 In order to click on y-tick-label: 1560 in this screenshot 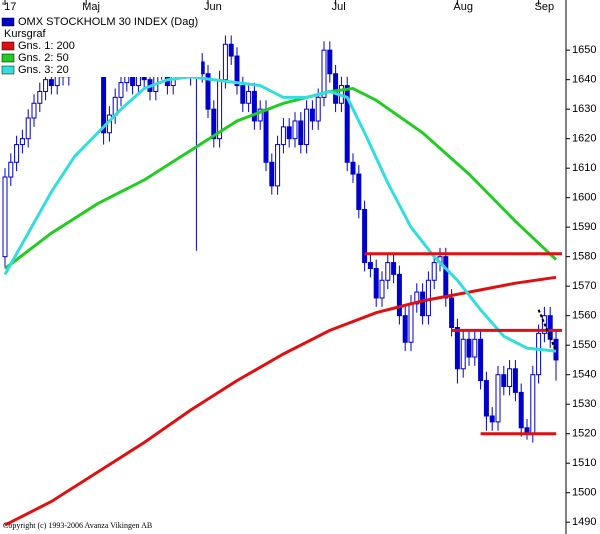, I will do `click(584, 316)`.